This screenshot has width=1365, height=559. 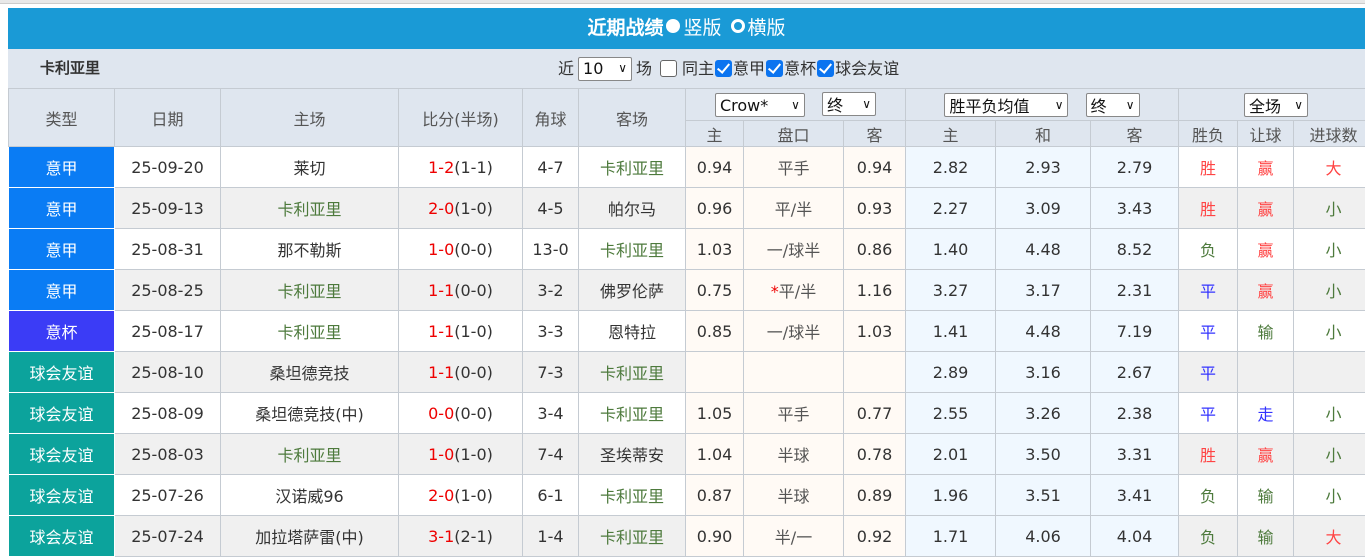 I want to click on section-title: 近期战绩, so click(x=625, y=28).